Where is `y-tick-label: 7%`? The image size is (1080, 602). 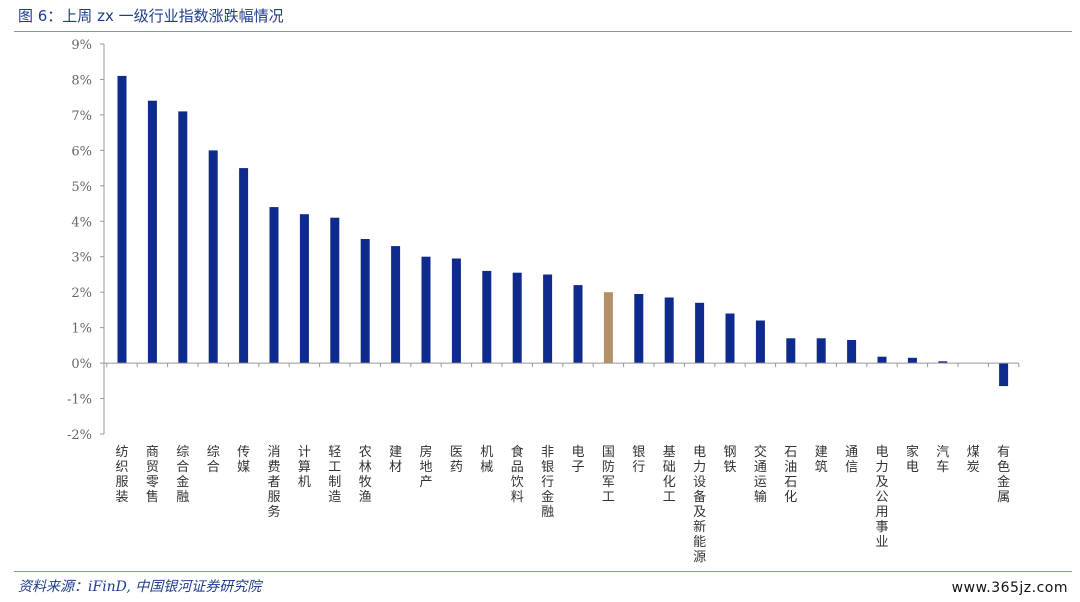 y-tick-label: 7% is located at coordinates (81, 116).